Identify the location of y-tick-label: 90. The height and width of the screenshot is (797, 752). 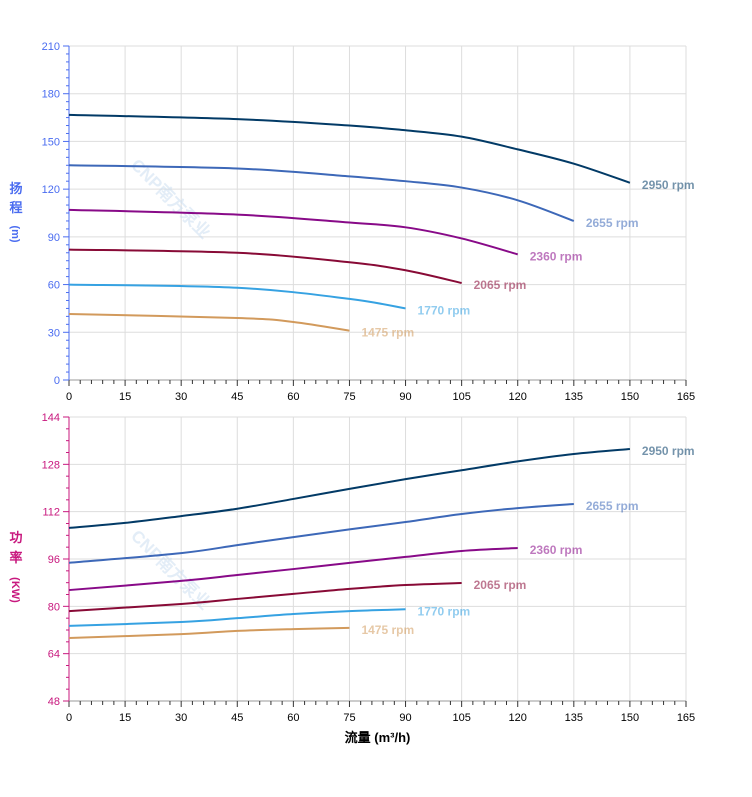
(54, 238).